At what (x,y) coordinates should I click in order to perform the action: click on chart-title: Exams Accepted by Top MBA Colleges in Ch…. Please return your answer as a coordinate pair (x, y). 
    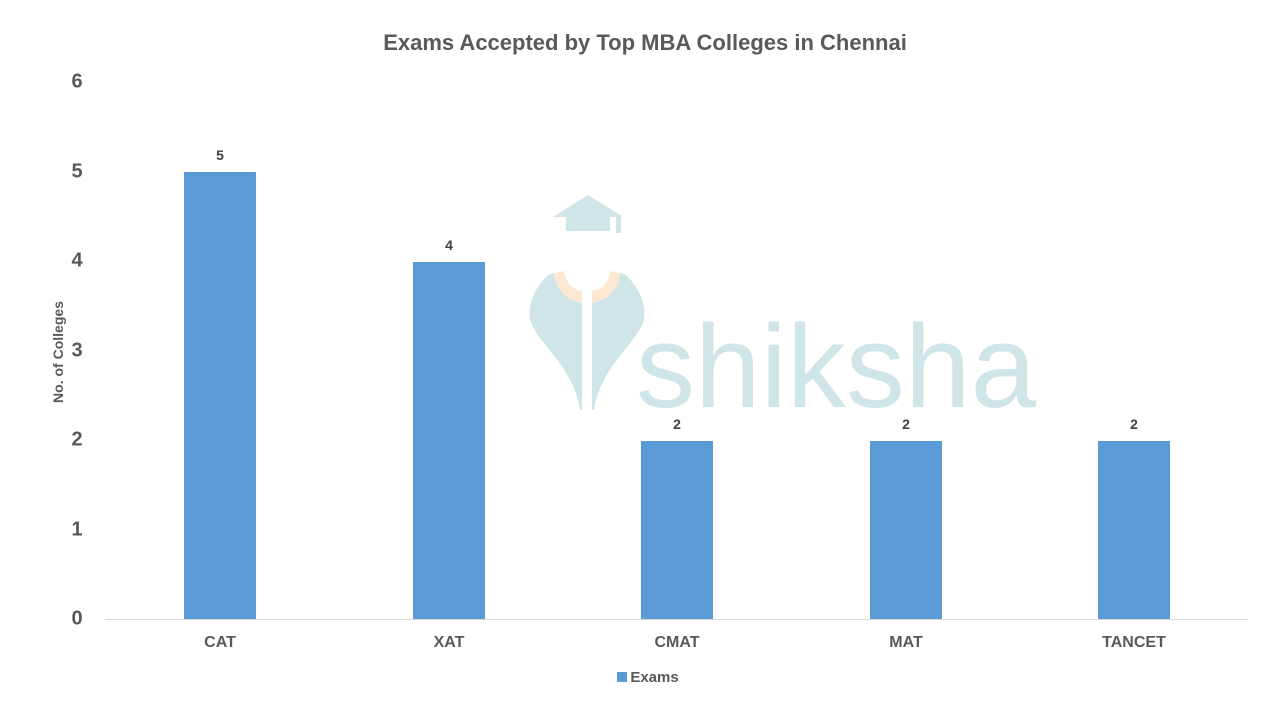
    Looking at the image, I should click on (645, 42).